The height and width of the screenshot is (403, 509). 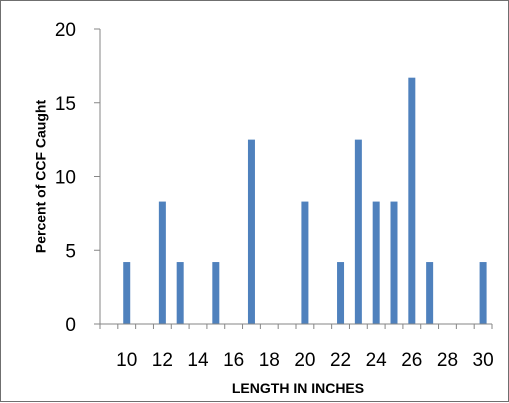 What do you see at coordinates (198, 360) in the screenshot?
I see `x-tick-label: 14` at bounding box center [198, 360].